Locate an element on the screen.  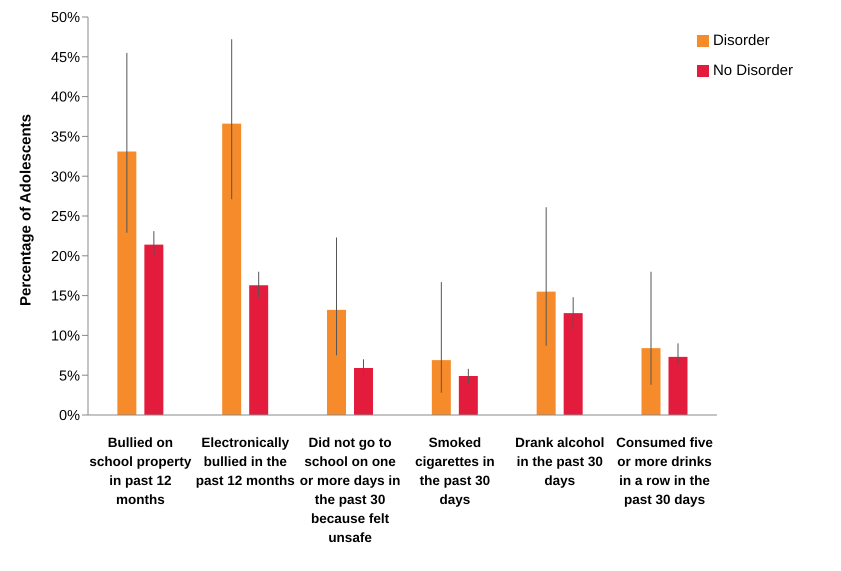
x-tick-label: Electronically bullied in the past 12 months is located at coordinates (245, 461).